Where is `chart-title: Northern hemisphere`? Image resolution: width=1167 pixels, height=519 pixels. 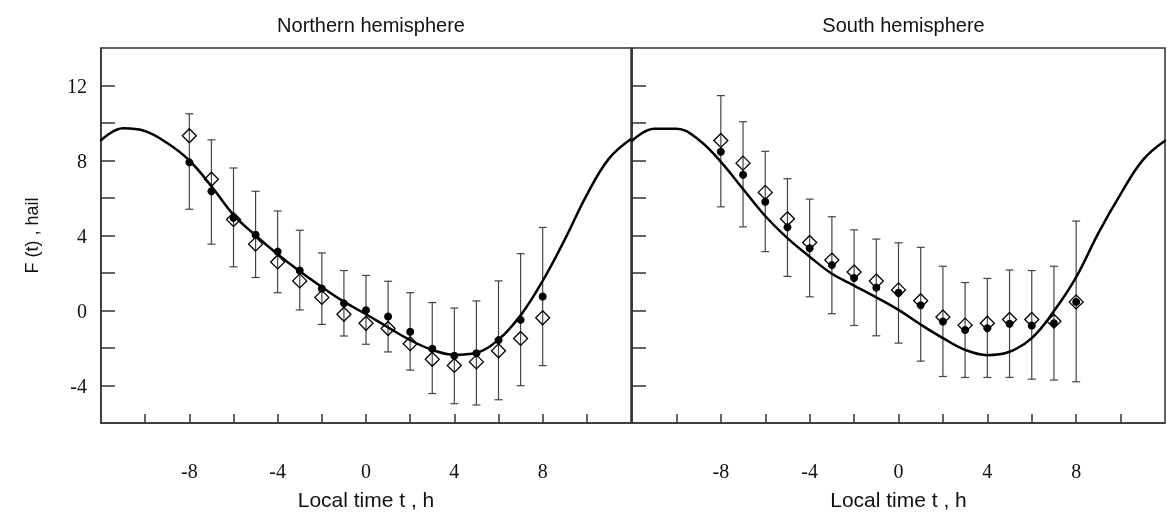 chart-title: Northern hemisphere is located at coordinates (371, 25).